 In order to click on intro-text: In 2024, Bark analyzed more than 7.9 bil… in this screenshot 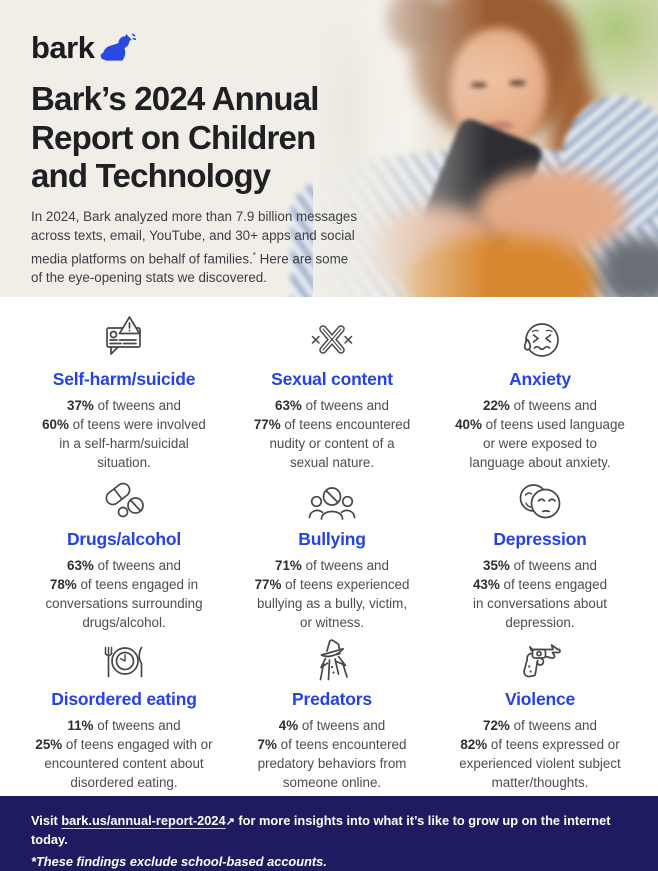, I will do `click(194, 247)`.